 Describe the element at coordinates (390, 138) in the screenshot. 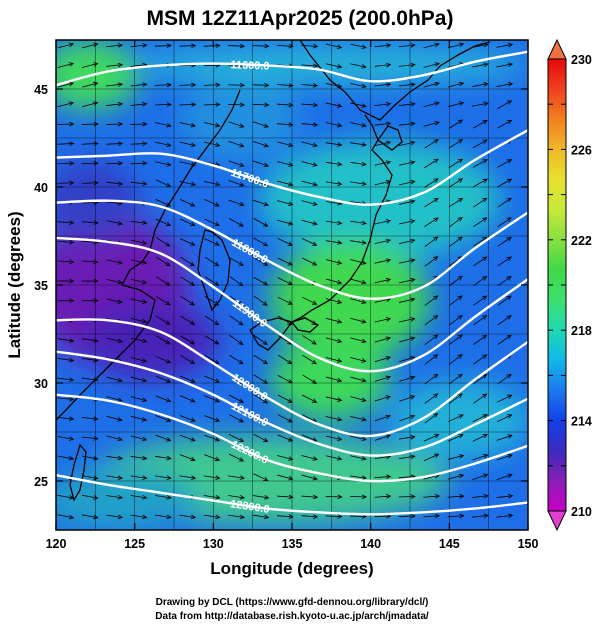

I see `coast-hokkaido` at that location.